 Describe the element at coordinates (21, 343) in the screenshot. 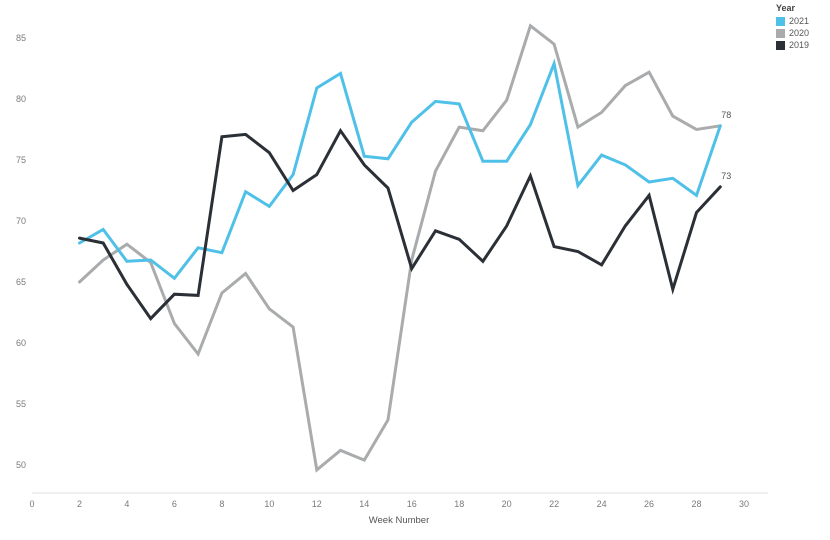

I see `y-tick-label: 60` at that location.